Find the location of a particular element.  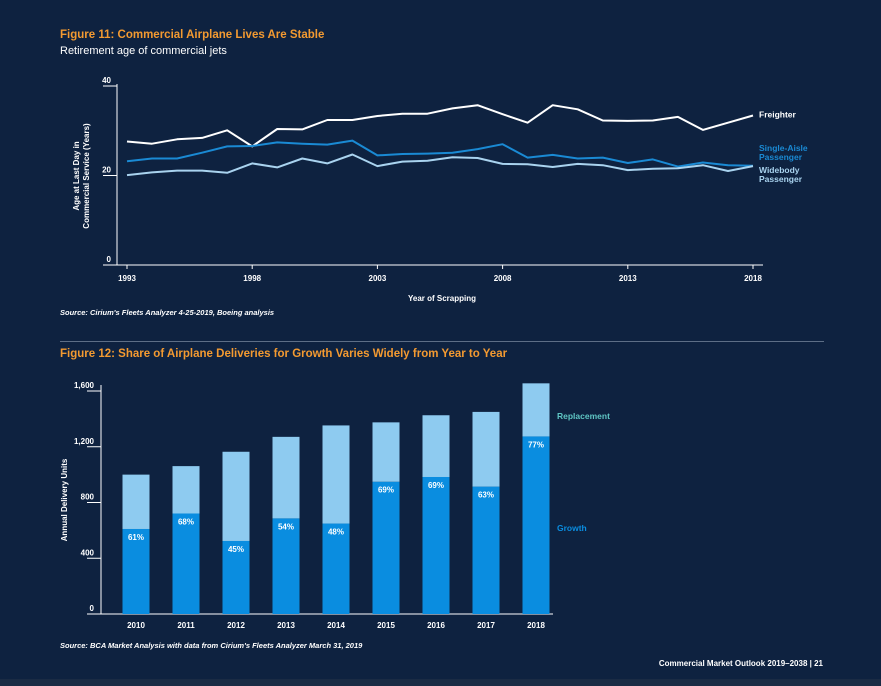

series-line-freighter is located at coordinates (440, 126).